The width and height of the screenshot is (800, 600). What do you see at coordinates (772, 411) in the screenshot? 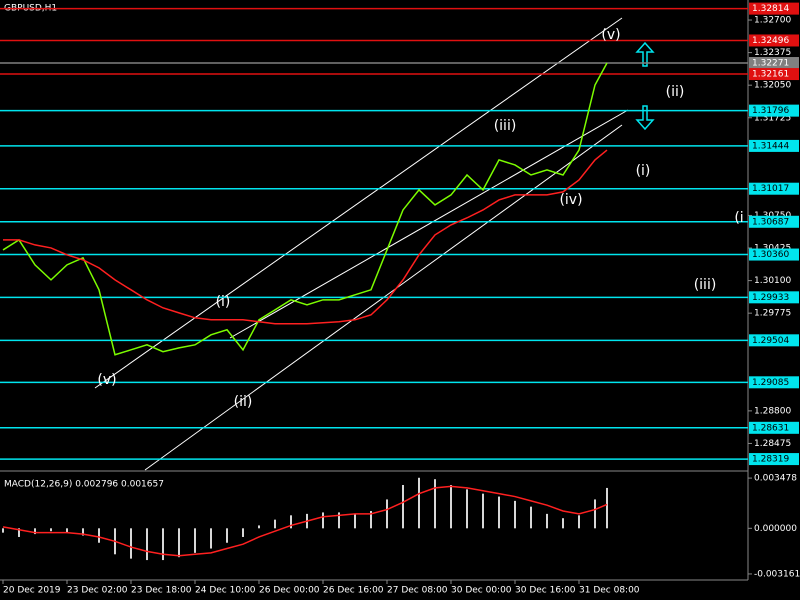
I see `y-tick-label: 1.28800` at bounding box center [772, 411].